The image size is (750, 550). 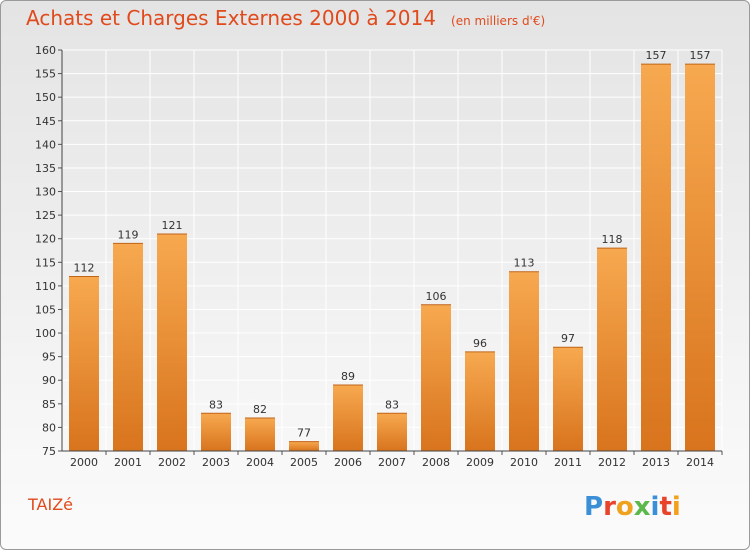 I want to click on y-tick-label: 75, so click(x=49, y=451).